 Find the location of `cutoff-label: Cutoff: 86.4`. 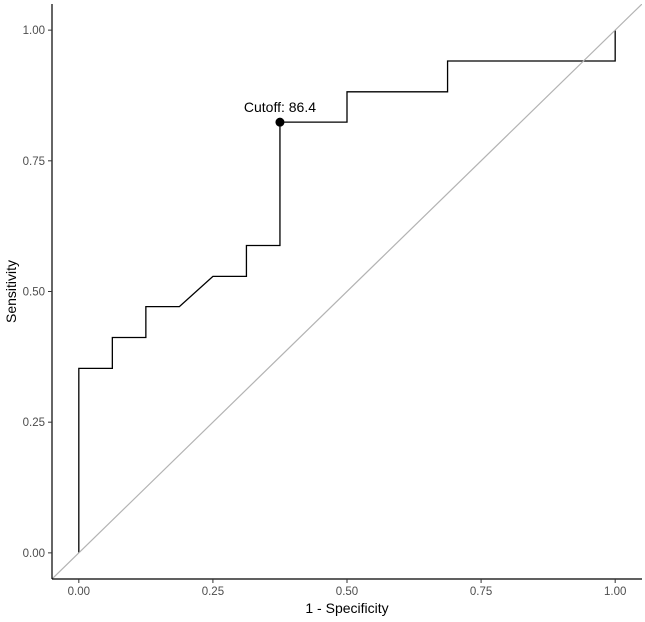

cutoff-label: Cutoff: 86.4 is located at coordinates (280, 107).